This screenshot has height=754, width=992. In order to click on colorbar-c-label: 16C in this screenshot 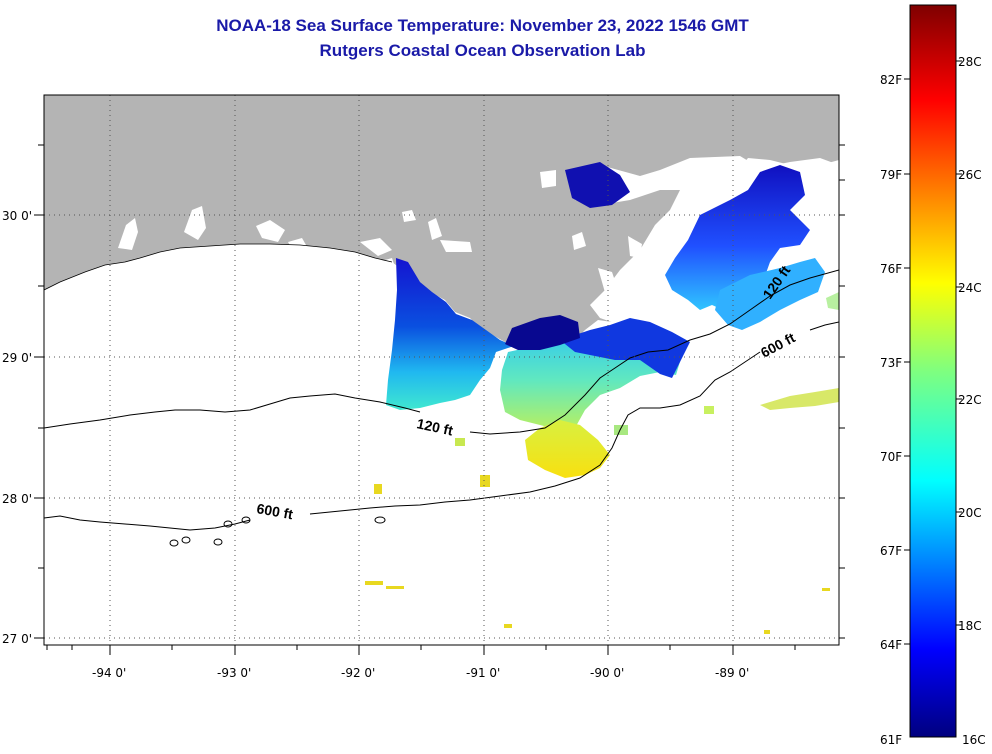, I will do `click(974, 740)`.